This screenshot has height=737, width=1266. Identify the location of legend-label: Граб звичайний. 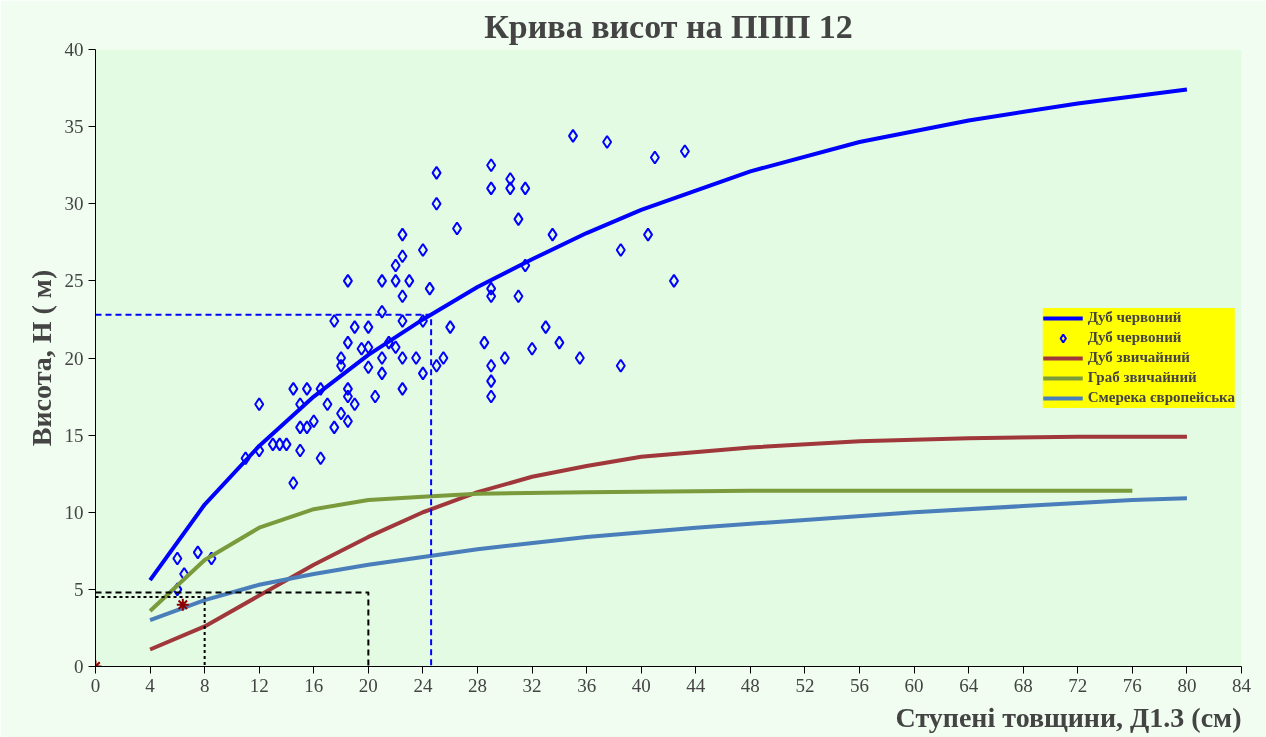
(1142, 377).